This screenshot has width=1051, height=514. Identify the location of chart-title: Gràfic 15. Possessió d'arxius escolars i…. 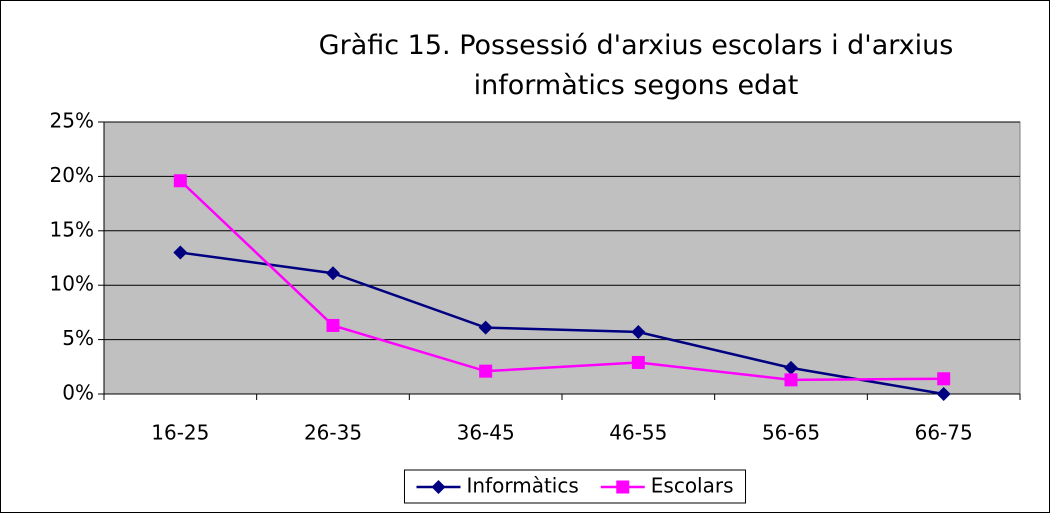
(636, 65).